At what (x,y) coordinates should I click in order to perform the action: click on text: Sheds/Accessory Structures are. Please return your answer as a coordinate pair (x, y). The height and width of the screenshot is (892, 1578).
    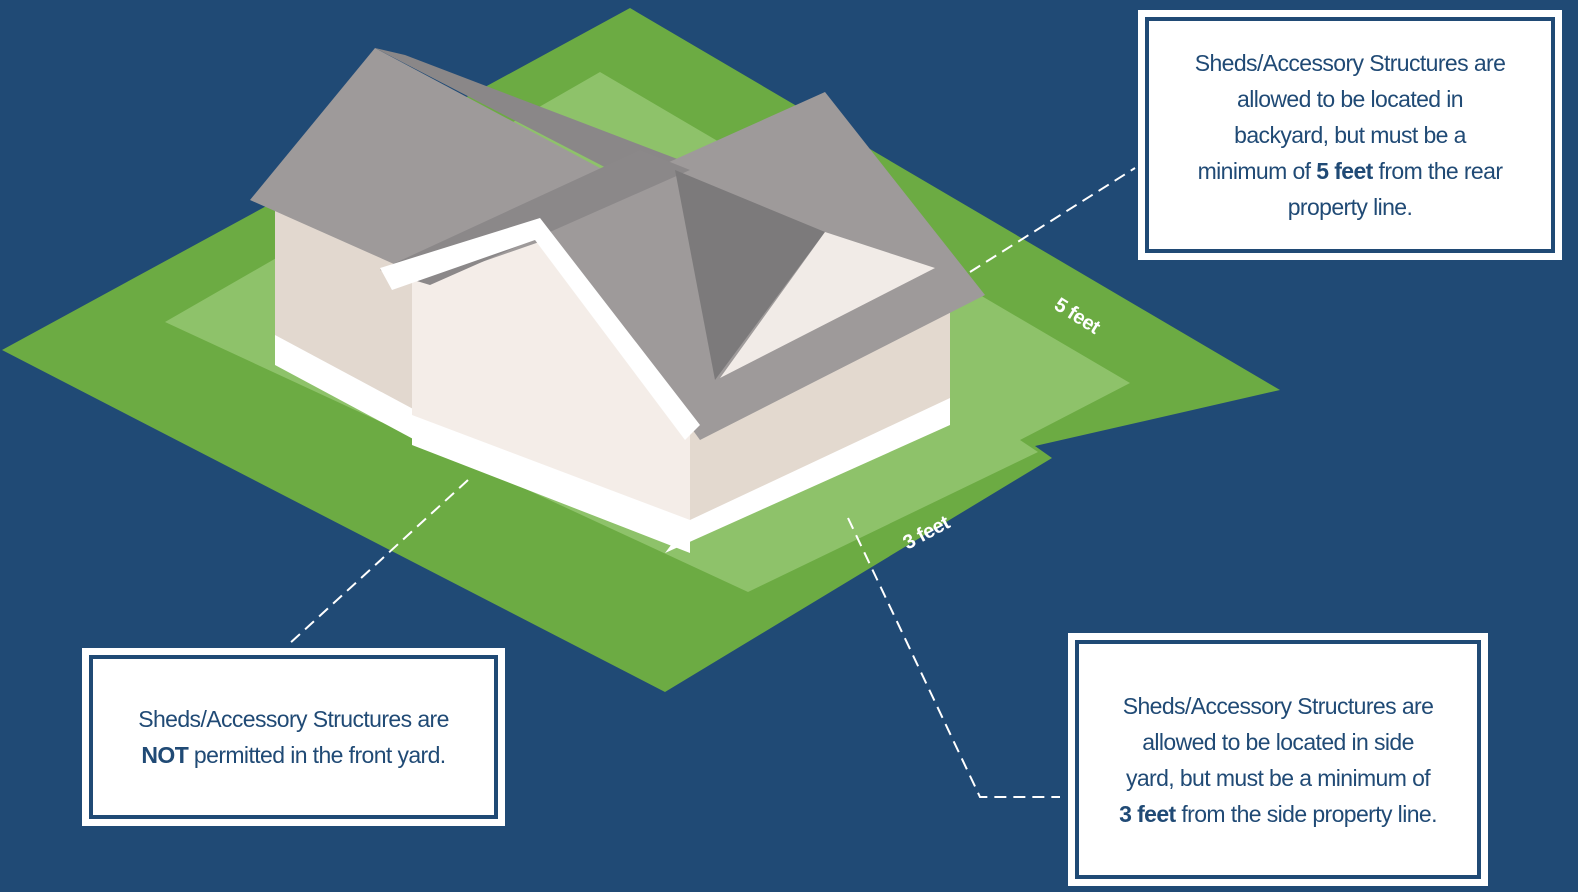
    Looking at the image, I should click on (293, 719).